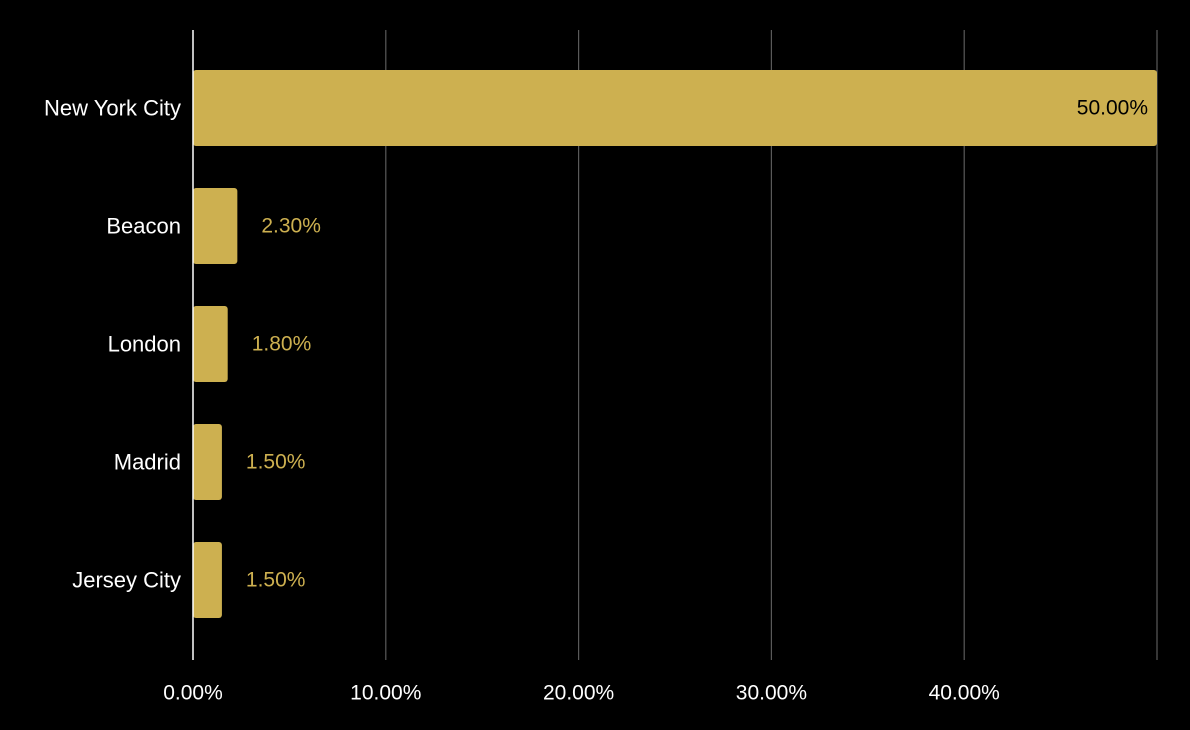  What do you see at coordinates (385, 693) in the screenshot?
I see `x-tick-label: 10.00%` at bounding box center [385, 693].